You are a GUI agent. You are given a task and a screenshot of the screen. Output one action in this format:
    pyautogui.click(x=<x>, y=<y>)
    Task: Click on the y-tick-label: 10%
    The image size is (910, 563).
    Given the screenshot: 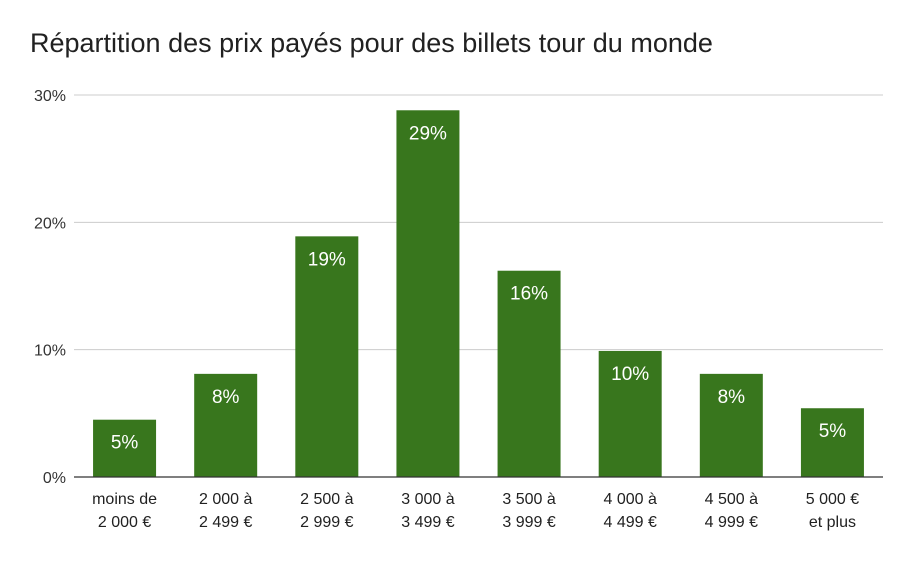 What is the action you would take?
    pyautogui.click(x=50, y=351)
    